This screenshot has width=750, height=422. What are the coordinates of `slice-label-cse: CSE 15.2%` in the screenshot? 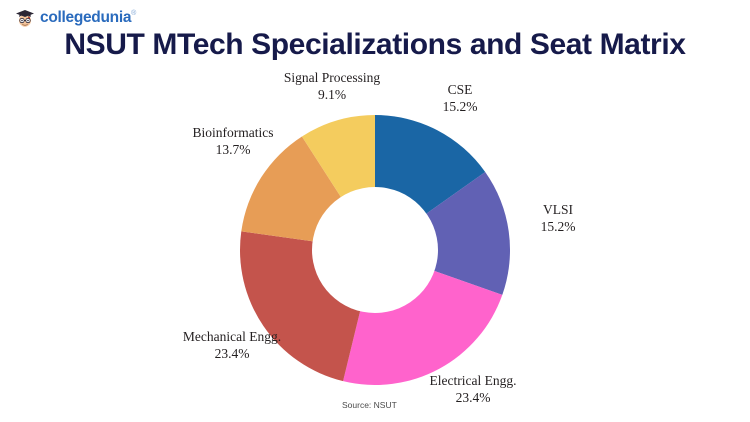 It's located at (460, 99).